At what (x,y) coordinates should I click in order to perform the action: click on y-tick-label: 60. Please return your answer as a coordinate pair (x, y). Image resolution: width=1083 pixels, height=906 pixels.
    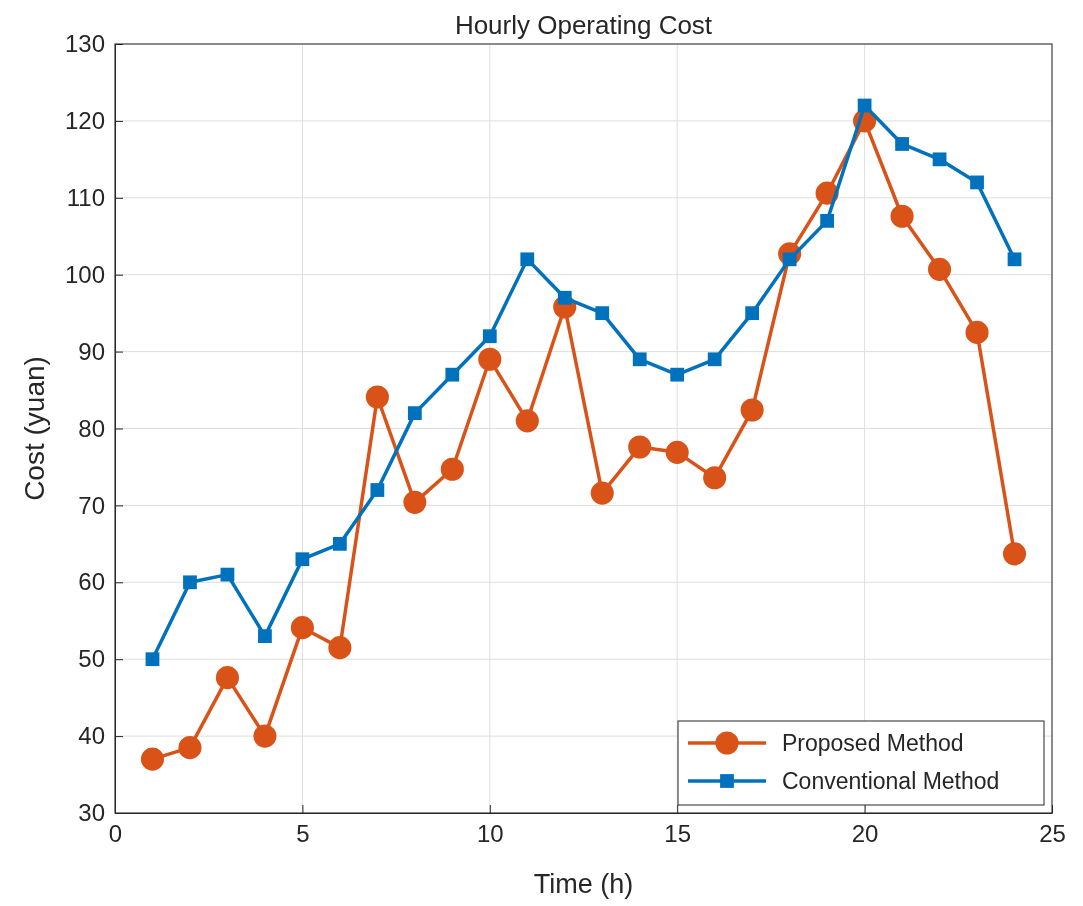
    Looking at the image, I should click on (91, 582).